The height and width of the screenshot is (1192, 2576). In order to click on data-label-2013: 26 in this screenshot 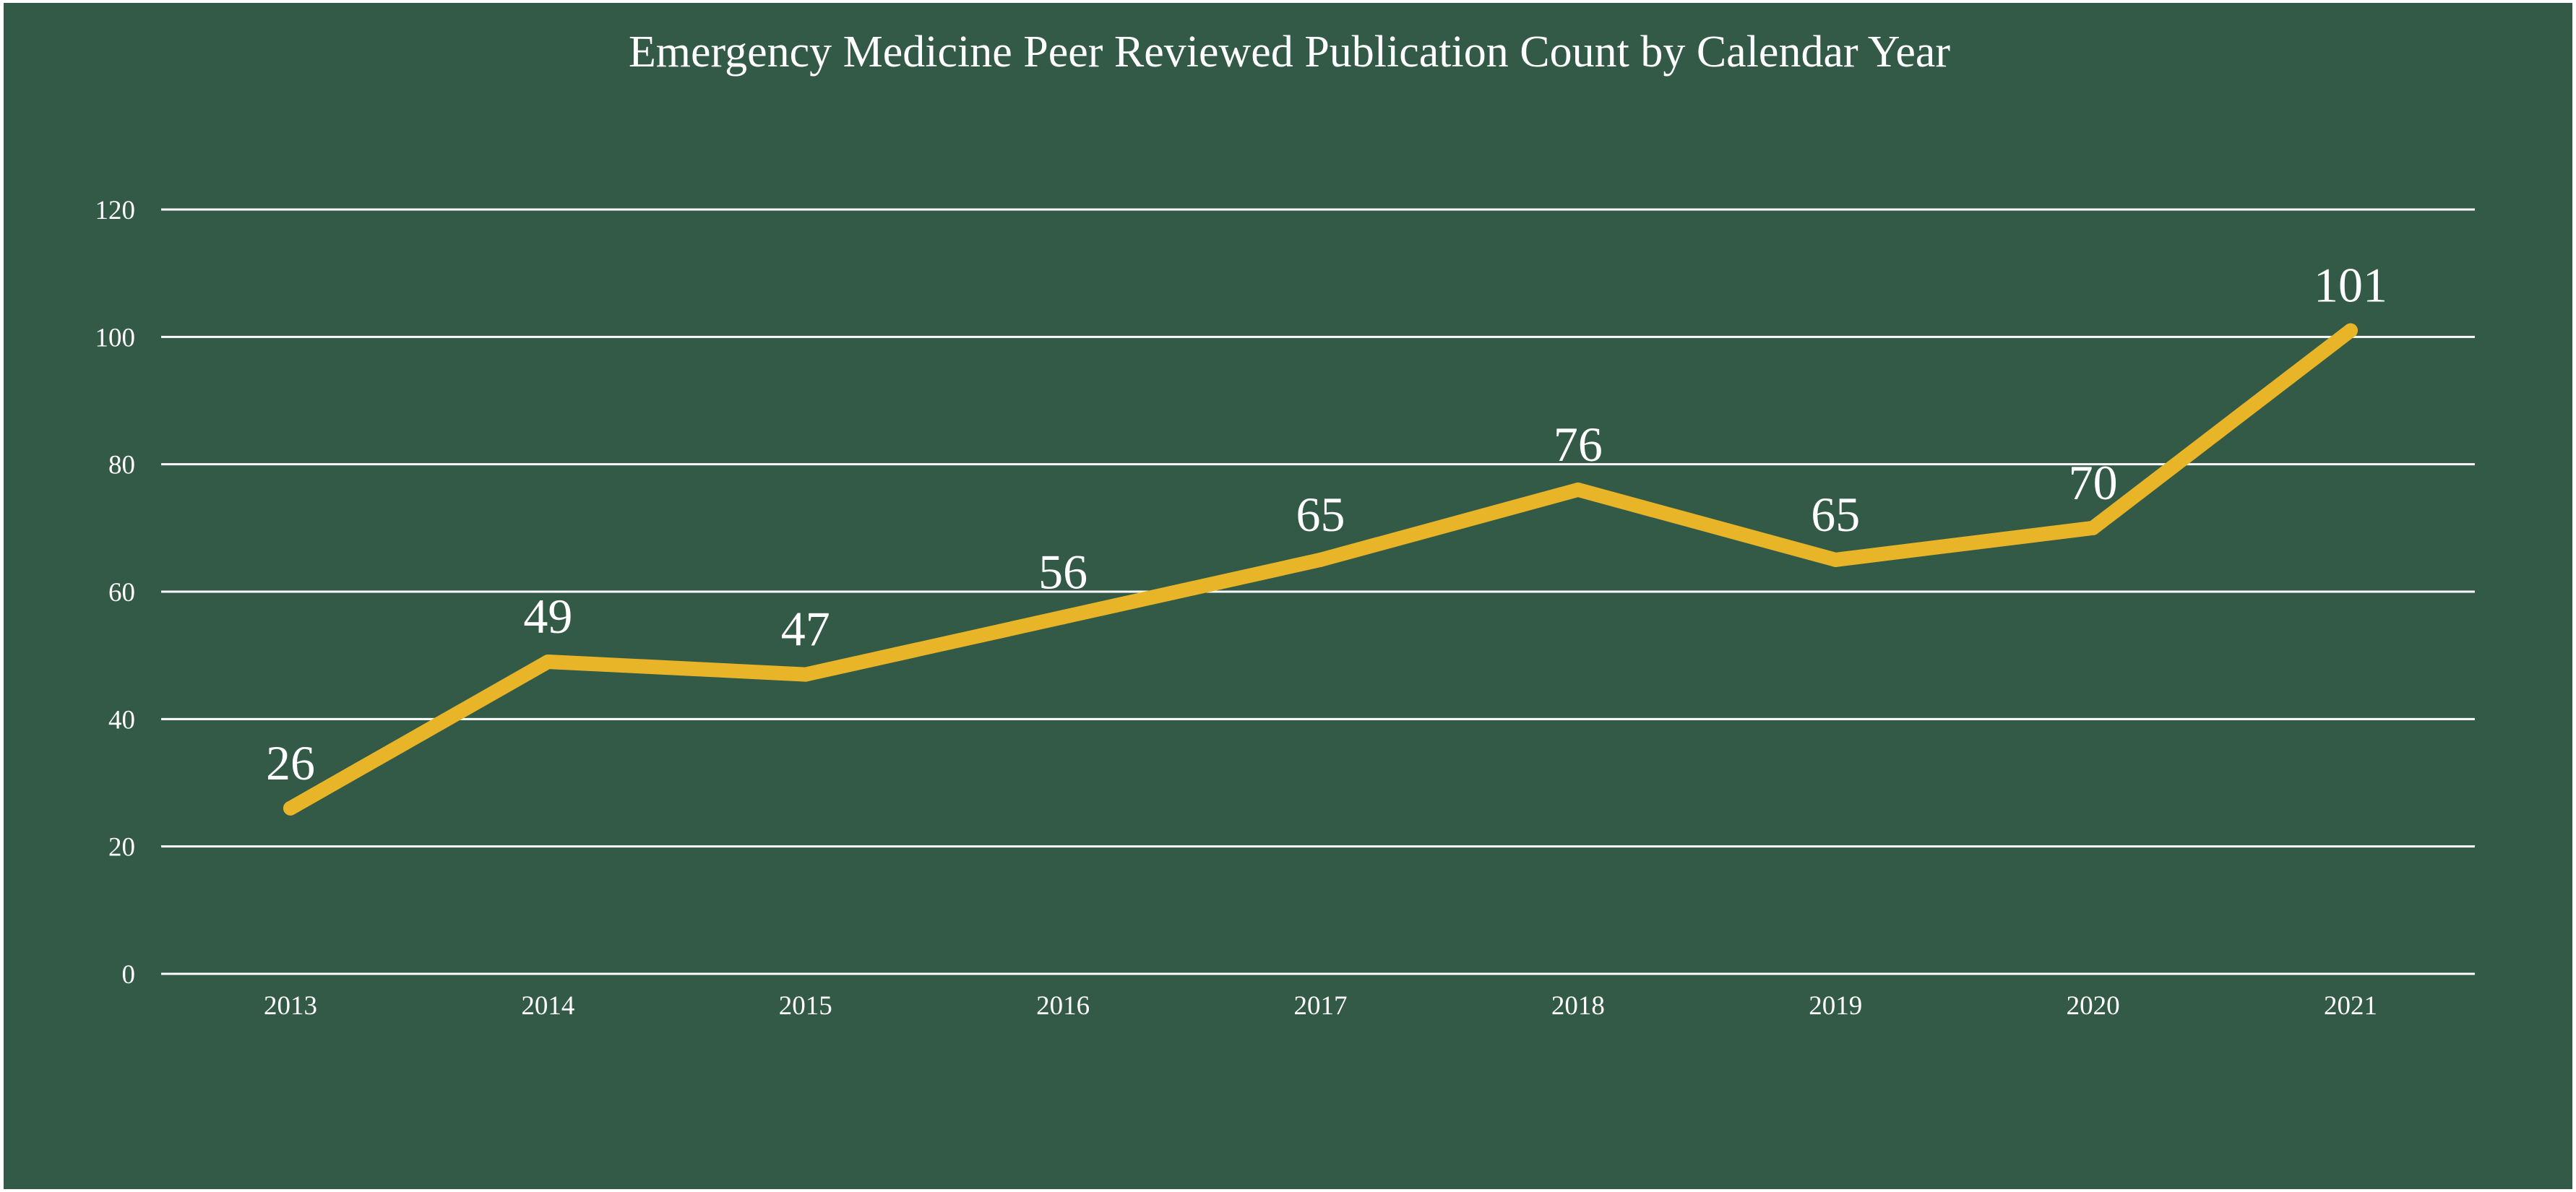, I will do `click(290, 762)`.